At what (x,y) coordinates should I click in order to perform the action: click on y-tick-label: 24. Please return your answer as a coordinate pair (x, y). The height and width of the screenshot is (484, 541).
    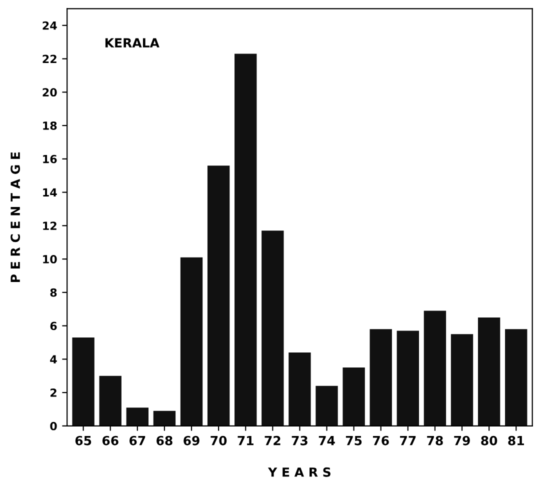
    Looking at the image, I should click on (49, 25).